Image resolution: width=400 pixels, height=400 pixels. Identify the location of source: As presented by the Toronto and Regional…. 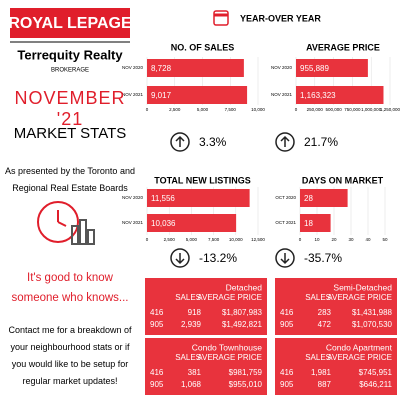
(70, 179).